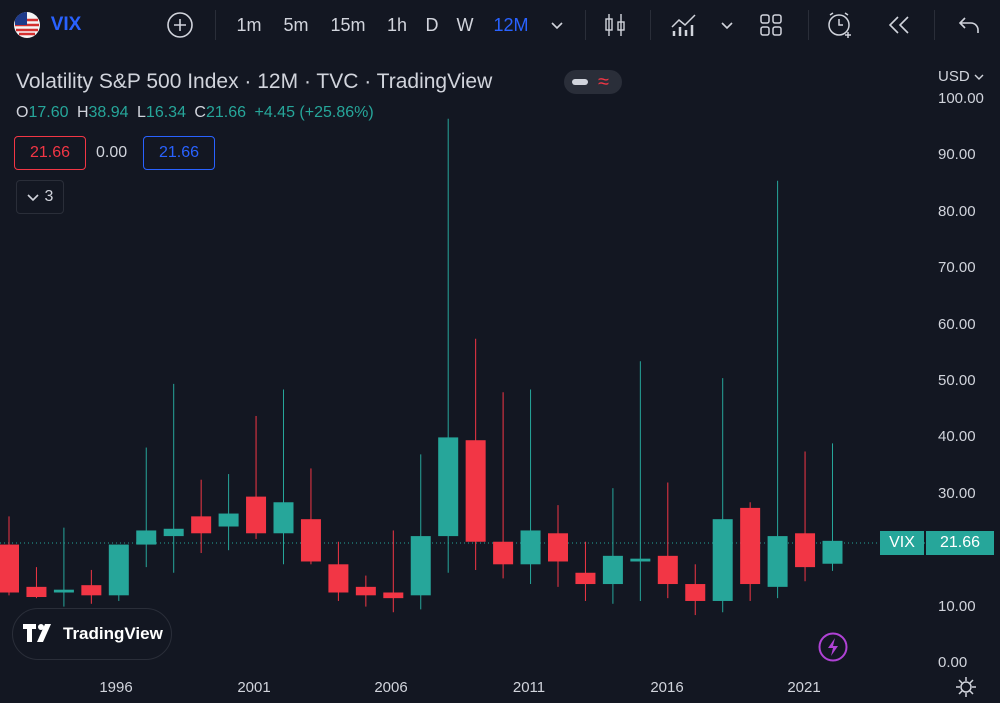  Describe the element at coordinates (615, 25) in the screenshot. I see `candles-icon` at that location.